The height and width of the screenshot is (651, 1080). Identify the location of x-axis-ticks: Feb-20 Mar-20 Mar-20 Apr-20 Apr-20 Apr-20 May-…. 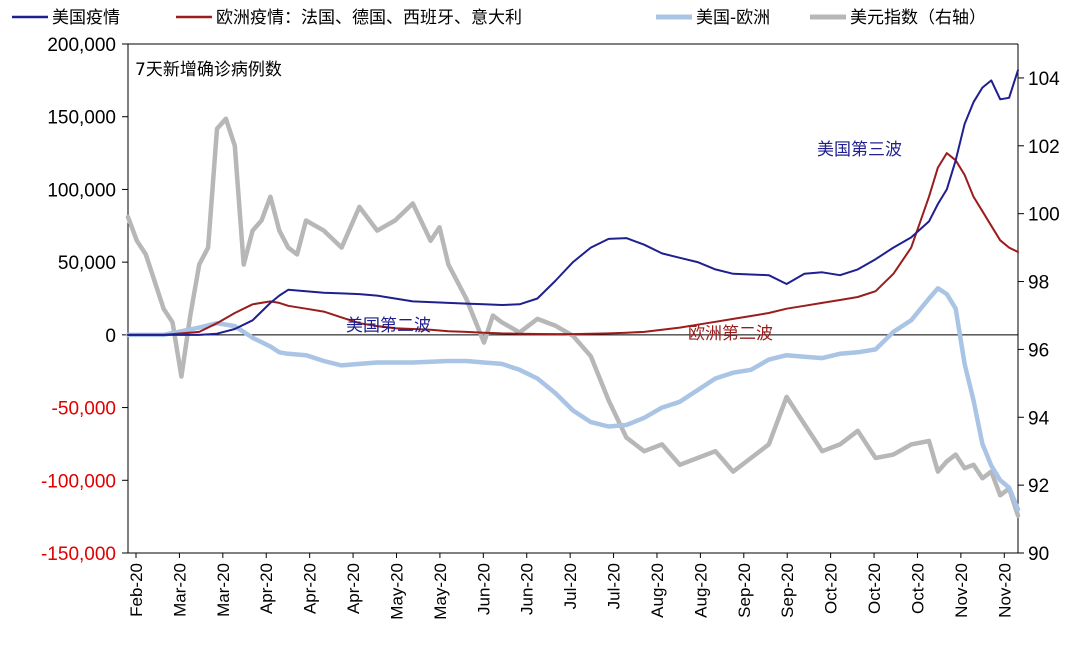
(570, 586).